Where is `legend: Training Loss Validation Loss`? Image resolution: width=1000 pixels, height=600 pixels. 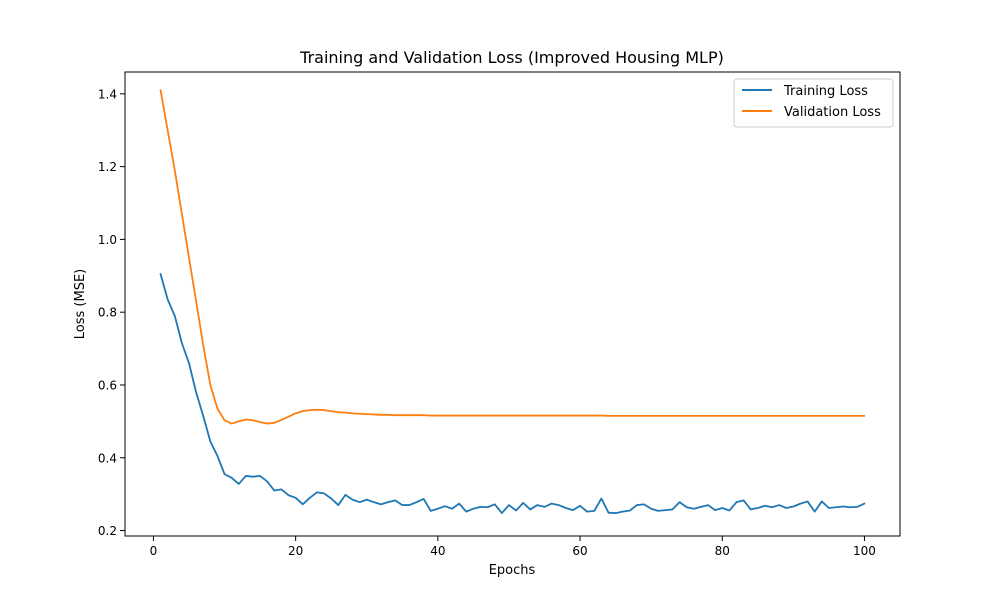
legend: Training Loss Validation Loss is located at coordinates (813, 103).